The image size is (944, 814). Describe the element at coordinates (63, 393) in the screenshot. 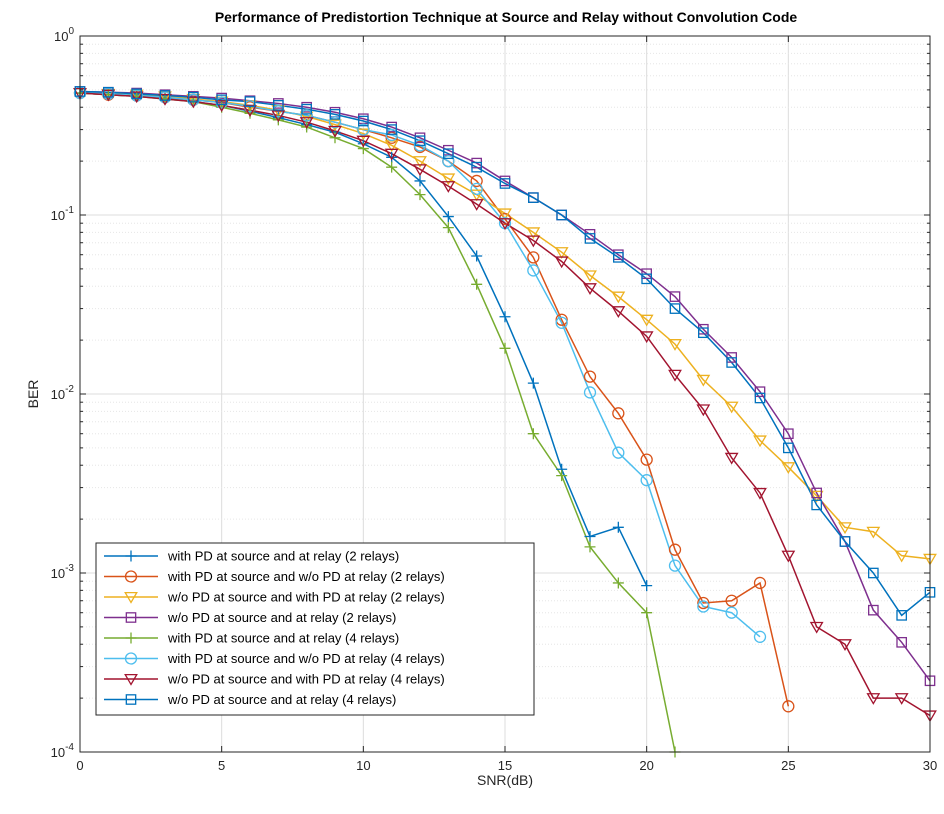

I see `y-tick-label: 10⁻²` at that location.